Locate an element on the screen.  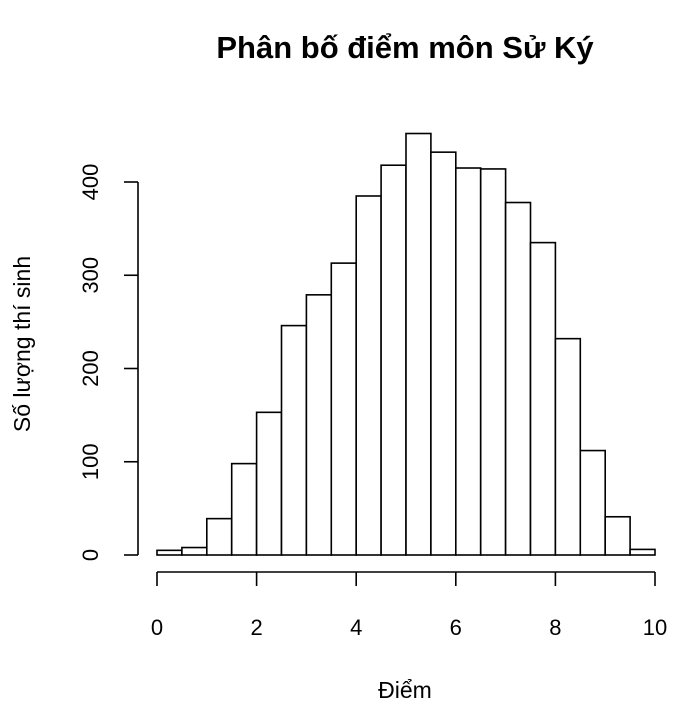
x-tick-label-2: 2 is located at coordinates (256, 627).